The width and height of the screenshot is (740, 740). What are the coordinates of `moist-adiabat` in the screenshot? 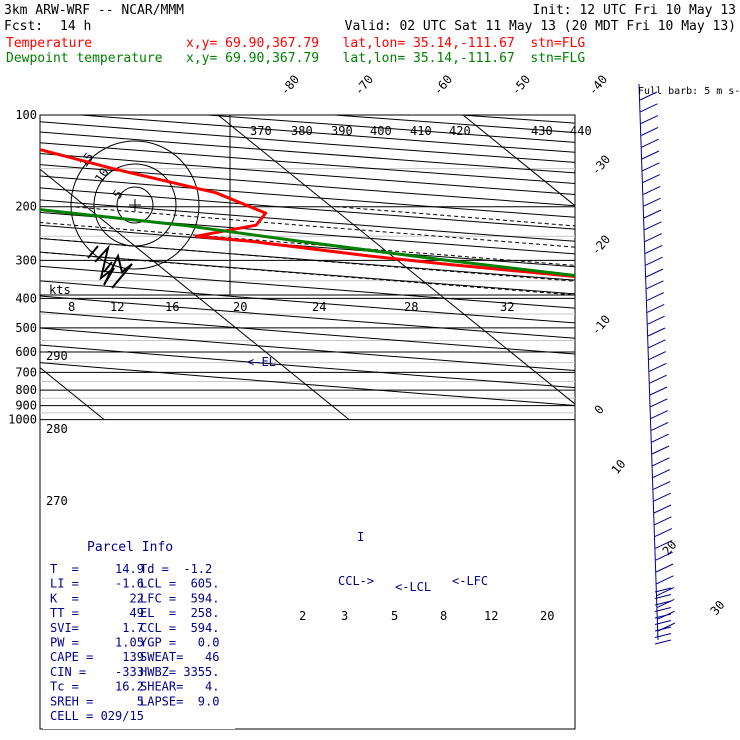 It's located at (307, 259).